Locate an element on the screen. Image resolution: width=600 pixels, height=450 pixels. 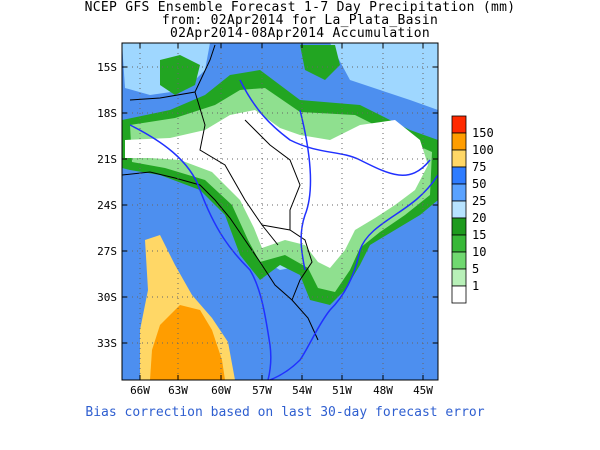
lon-label: 66W is located at coordinates (140, 390).